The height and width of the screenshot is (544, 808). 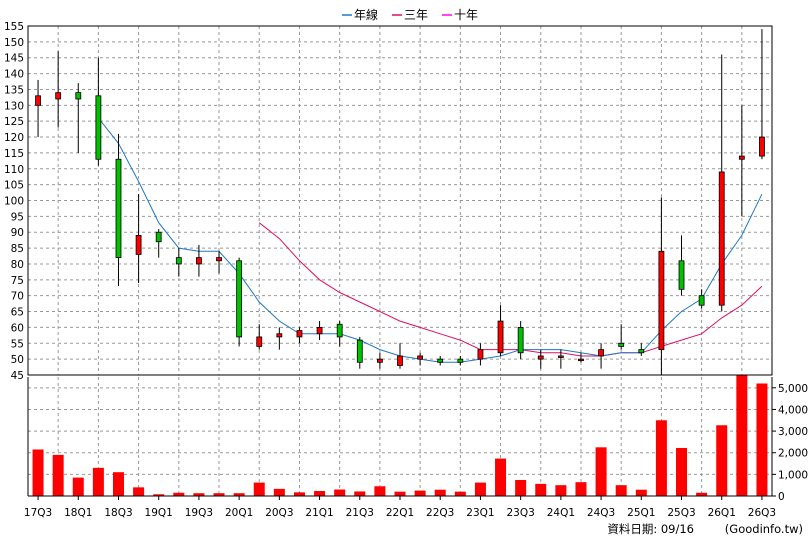 What do you see at coordinates (641, 513) in the screenshot?
I see `x-tick-label: 25Q1` at bounding box center [641, 513].